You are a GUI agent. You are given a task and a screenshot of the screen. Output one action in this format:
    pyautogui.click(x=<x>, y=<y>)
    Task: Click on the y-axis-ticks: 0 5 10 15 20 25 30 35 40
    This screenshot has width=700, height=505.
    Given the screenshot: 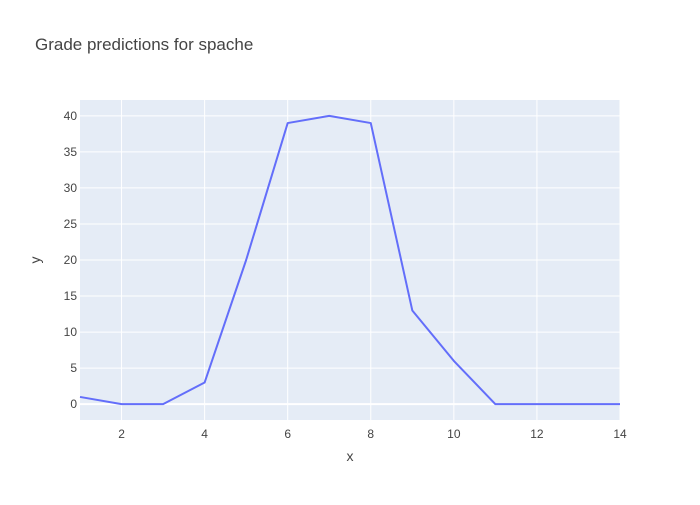 What is the action you would take?
    pyautogui.click(x=71, y=260)
    